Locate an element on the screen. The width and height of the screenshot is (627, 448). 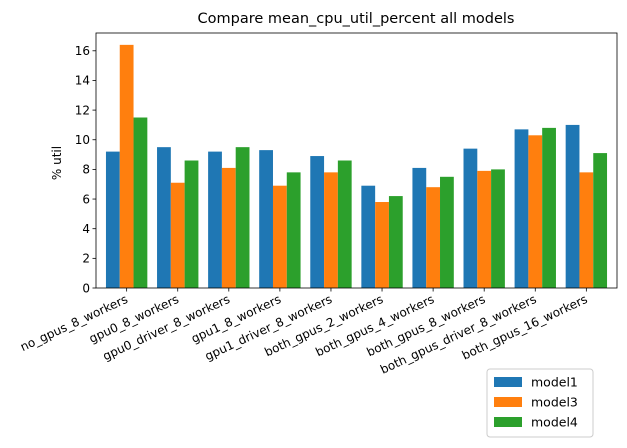
bar-model3-both_gpus_2_workers is located at coordinates (382, 245).